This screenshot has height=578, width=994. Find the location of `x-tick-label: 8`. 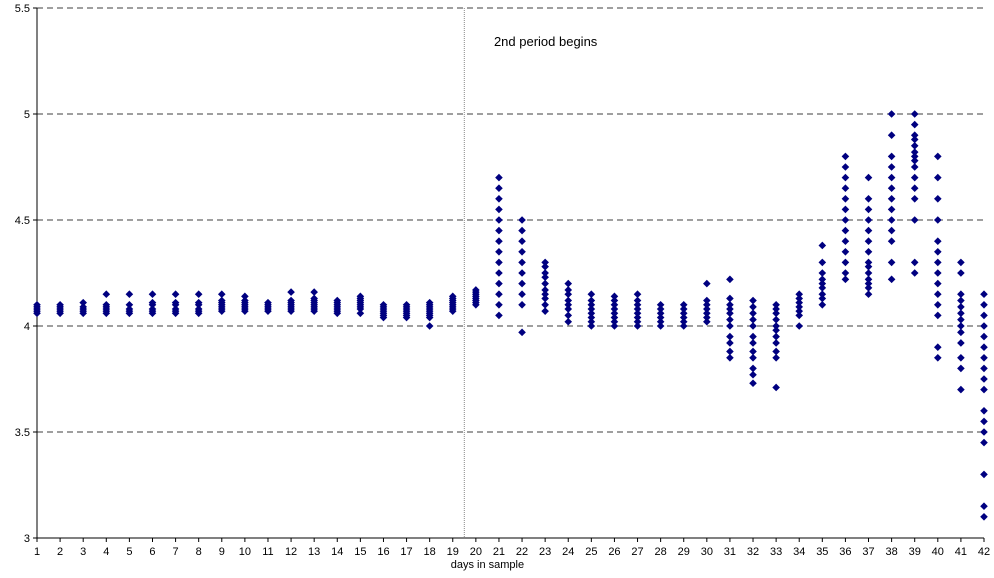

x-tick-label: 8 is located at coordinates (199, 552).